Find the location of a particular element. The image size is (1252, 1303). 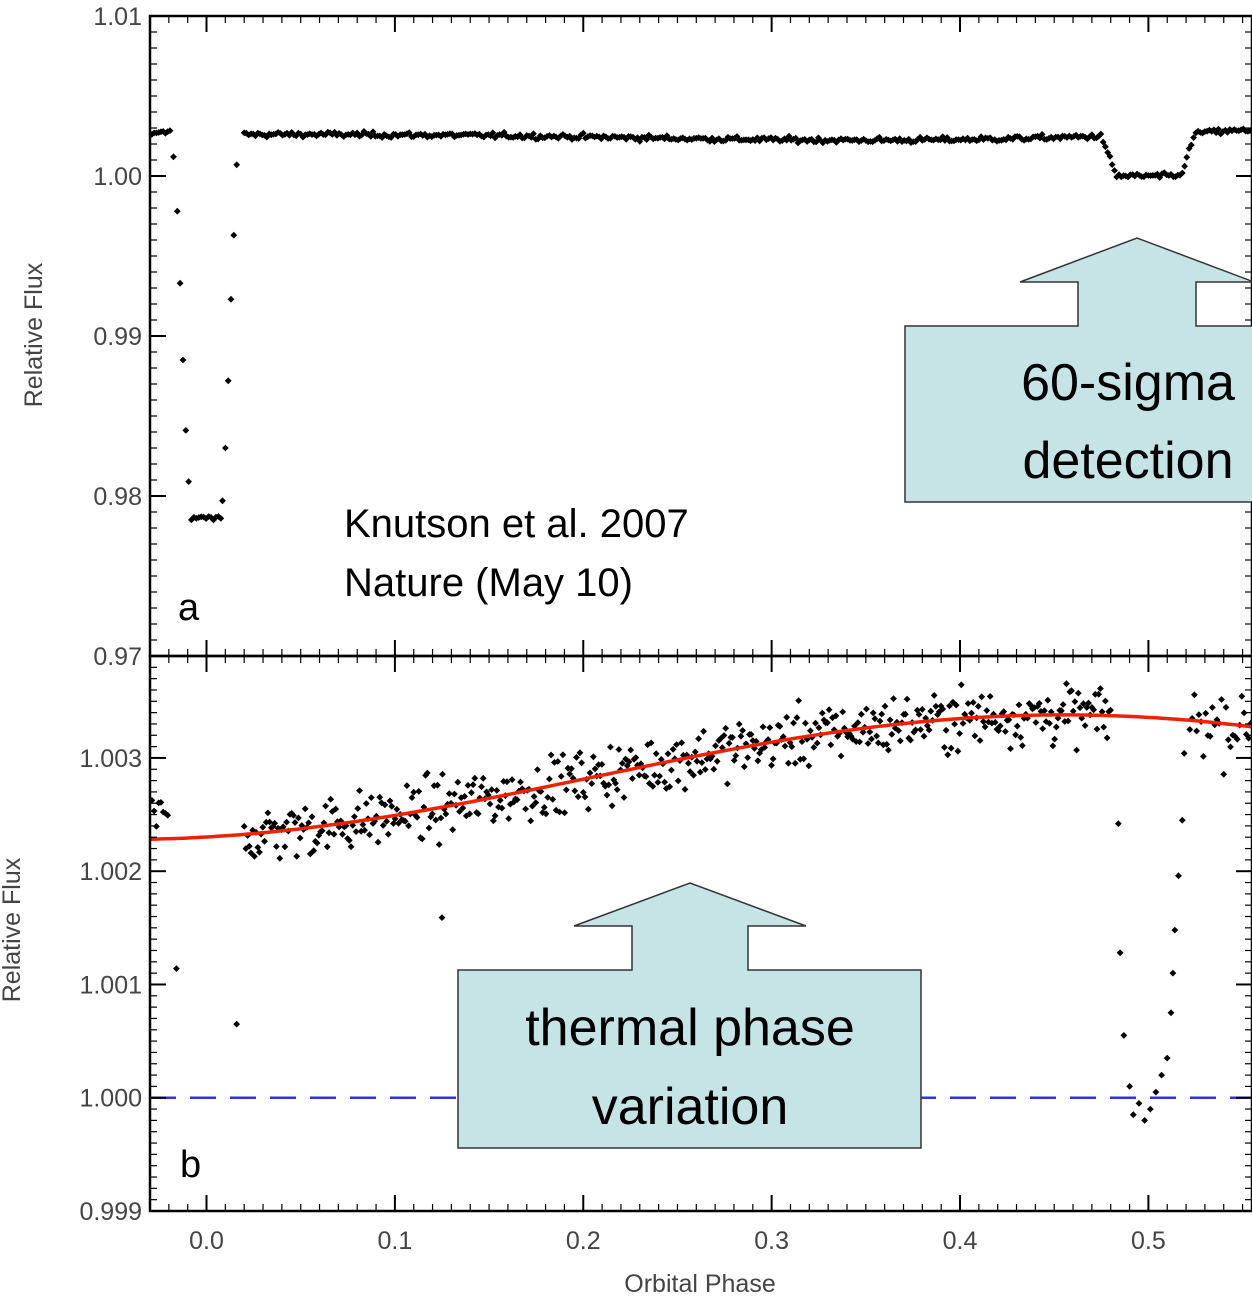

callout-60-sigma-line-1: 60-sigma is located at coordinates (1128, 383).